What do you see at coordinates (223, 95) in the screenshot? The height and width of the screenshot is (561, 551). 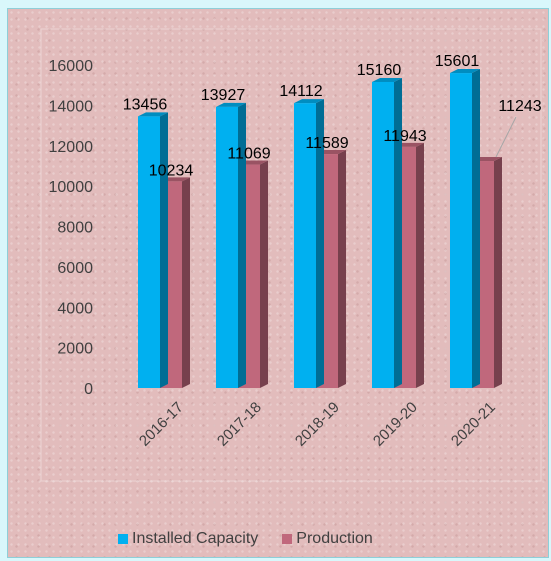 I see `data-label-installed-capacity: 13927` at bounding box center [223, 95].